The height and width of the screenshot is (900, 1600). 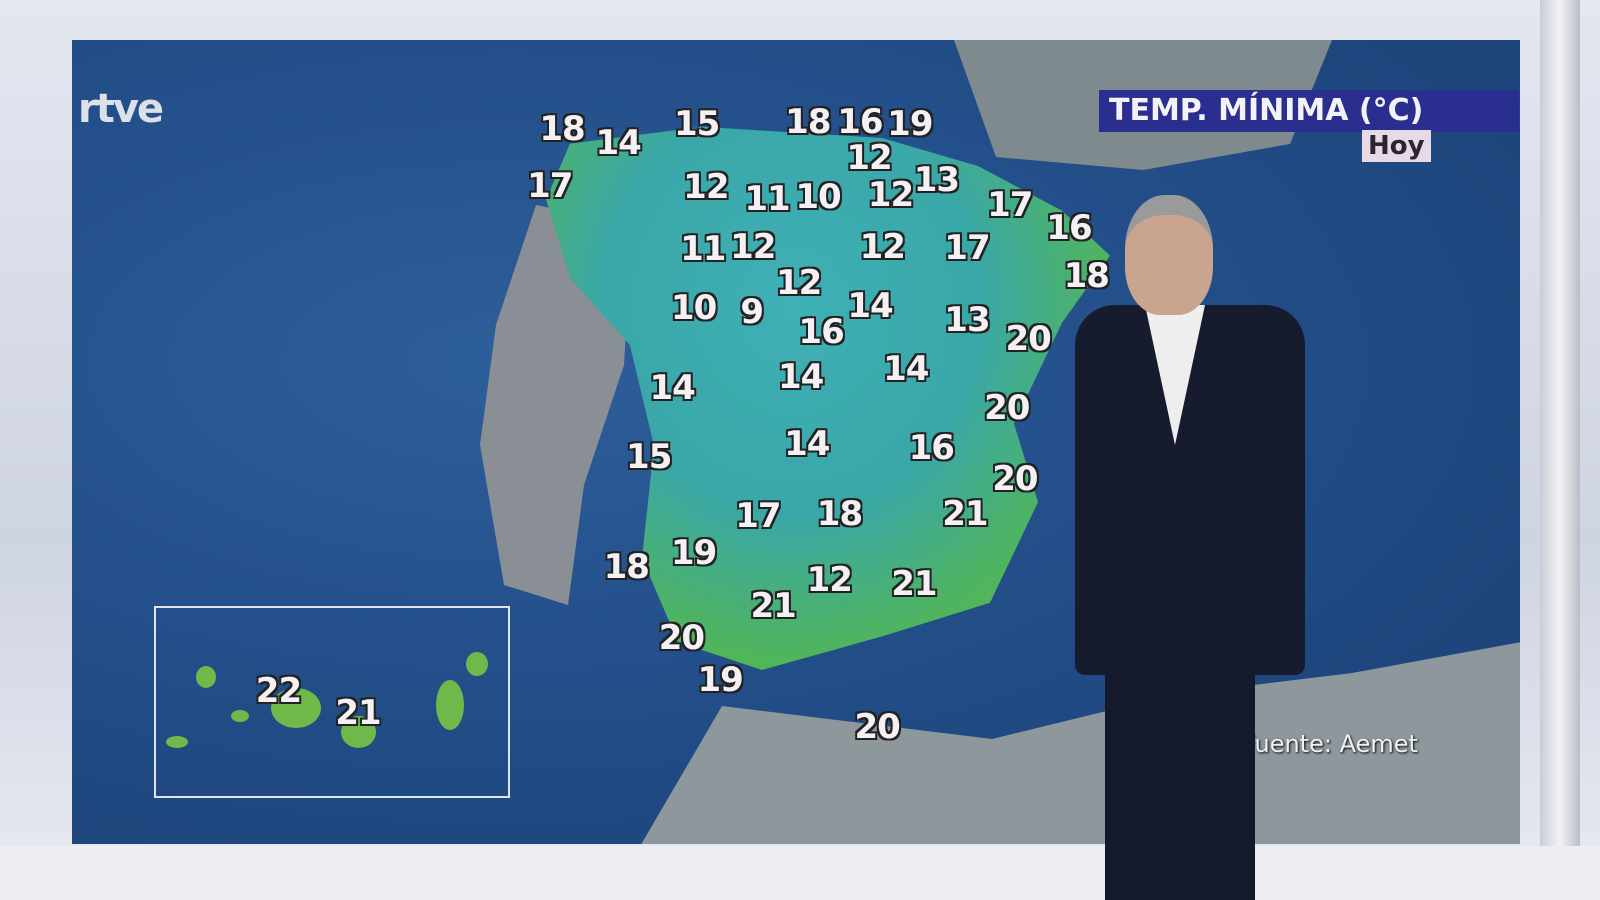 I want to click on presenter, so click(x=1190, y=547).